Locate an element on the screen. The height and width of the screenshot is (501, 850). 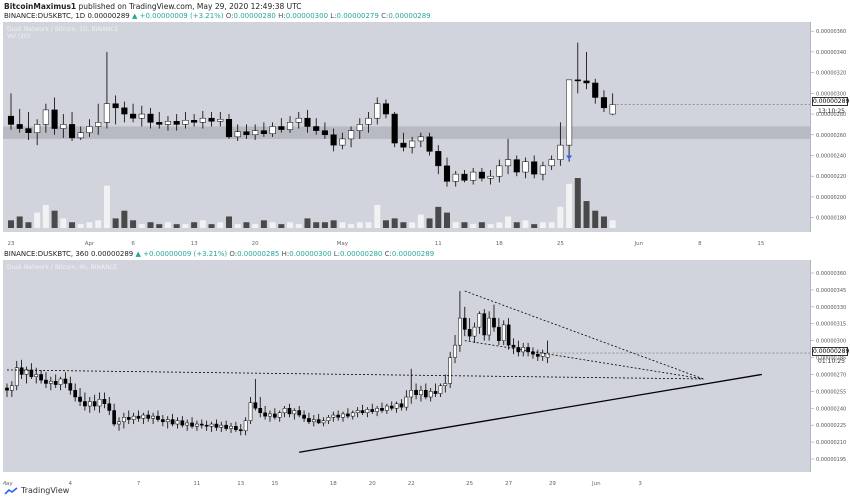
high-value: 0.00000300 is located at coordinates (310, 254).